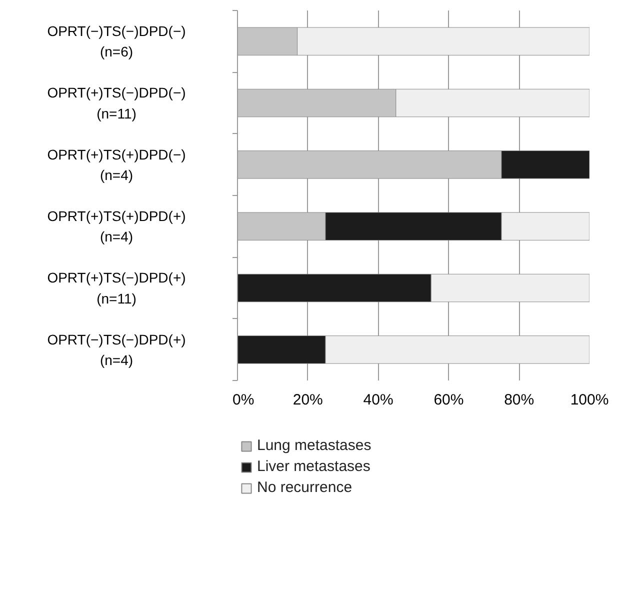 The width and height of the screenshot is (625, 607). Describe the element at coordinates (307, 400) in the screenshot. I see `x-tick-label: 20%` at that location.